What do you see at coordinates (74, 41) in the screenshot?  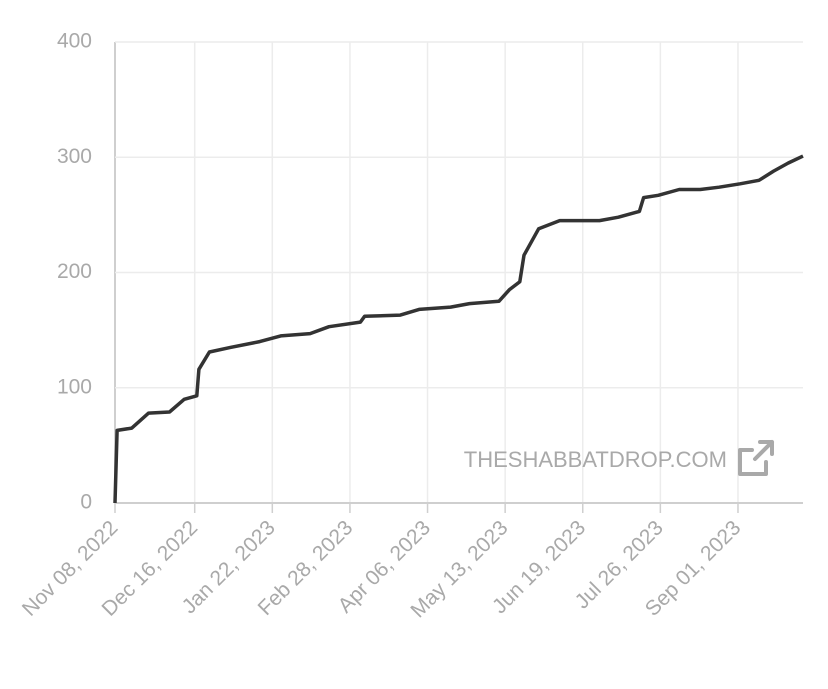 I see `y-tick-label: 400` at bounding box center [74, 41].